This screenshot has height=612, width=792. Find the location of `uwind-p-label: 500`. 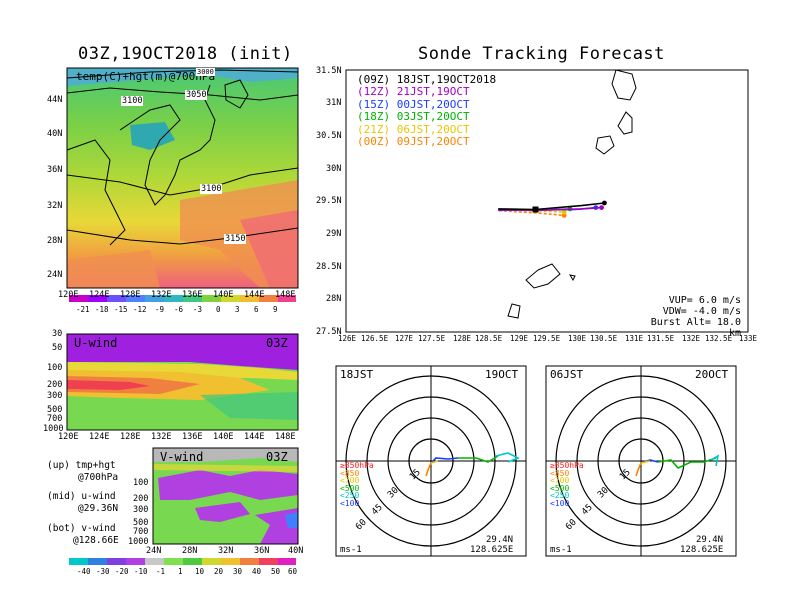

uwind-p-label: 500 is located at coordinates (55, 410).